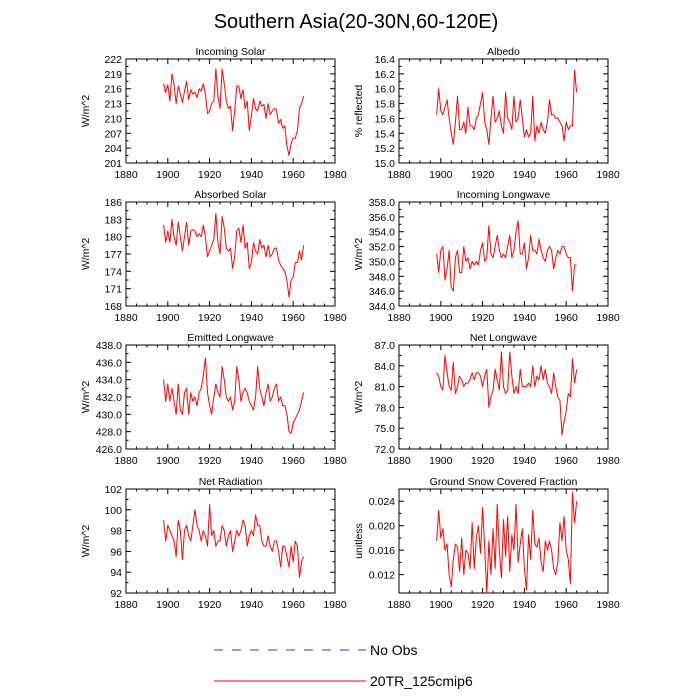 The image size is (700, 700). Describe the element at coordinates (109, 450) in the screenshot. I see `y-tick-label: 426.0` at that location.